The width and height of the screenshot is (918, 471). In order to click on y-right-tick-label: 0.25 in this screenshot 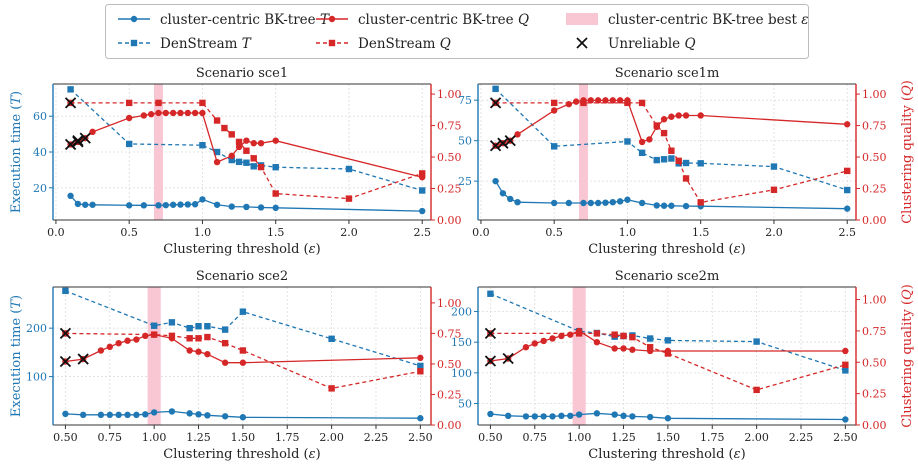, I will do `click(874, 394)`.